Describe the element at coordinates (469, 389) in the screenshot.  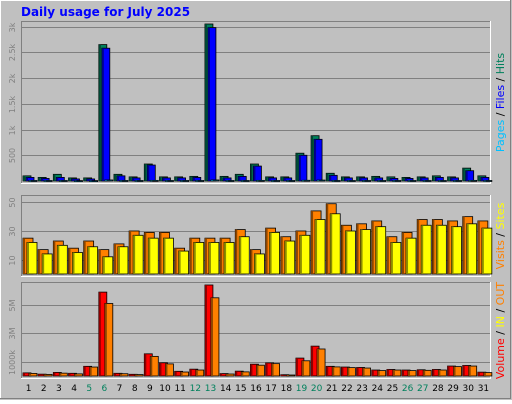
I see `day-label: 30` at that location.